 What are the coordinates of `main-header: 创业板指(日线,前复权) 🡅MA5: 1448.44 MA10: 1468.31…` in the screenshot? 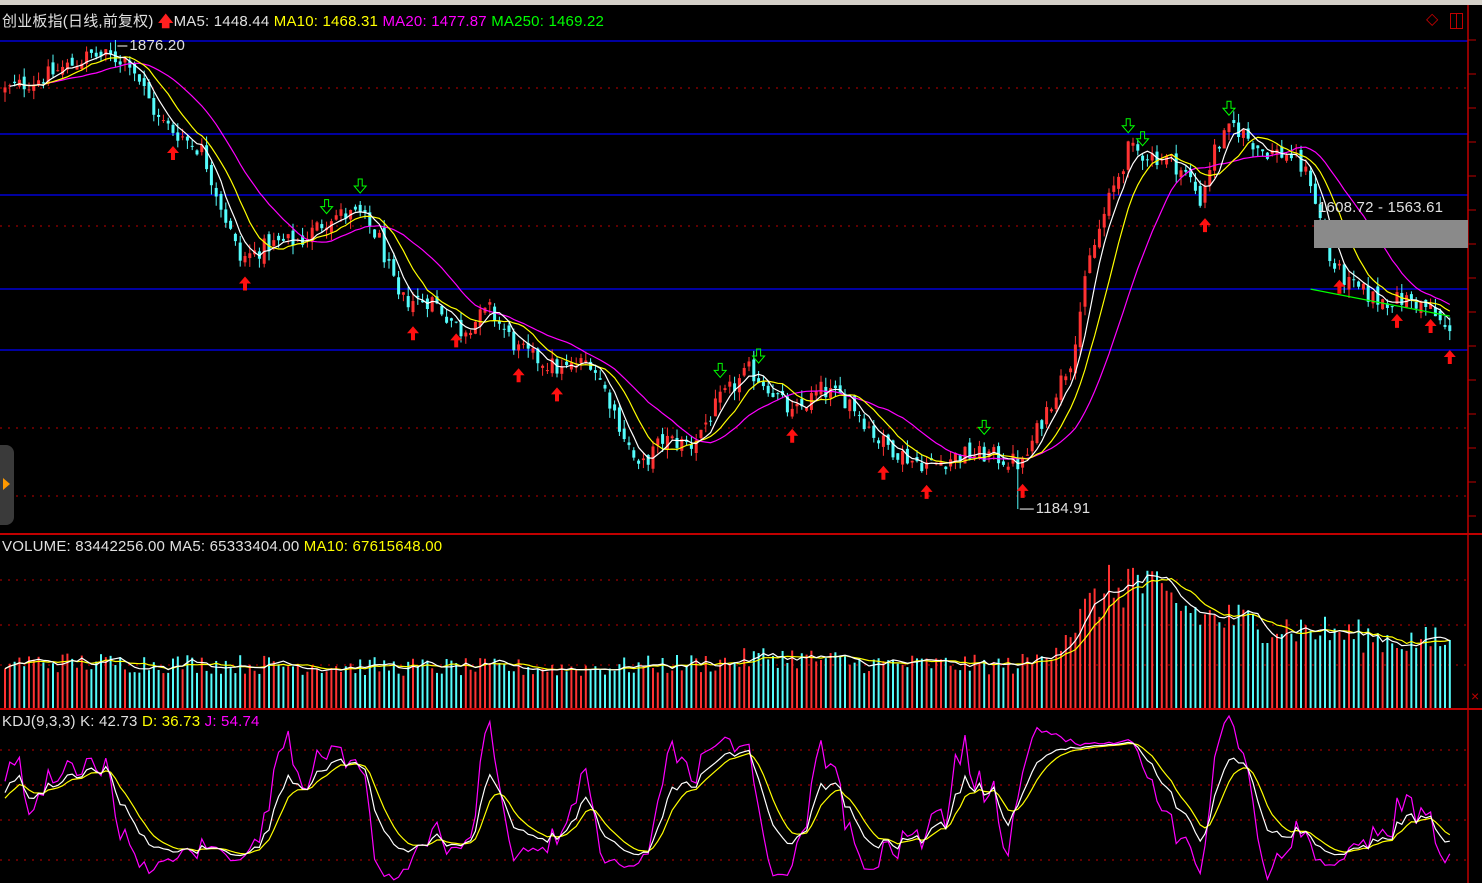 It's located at (303, 23).